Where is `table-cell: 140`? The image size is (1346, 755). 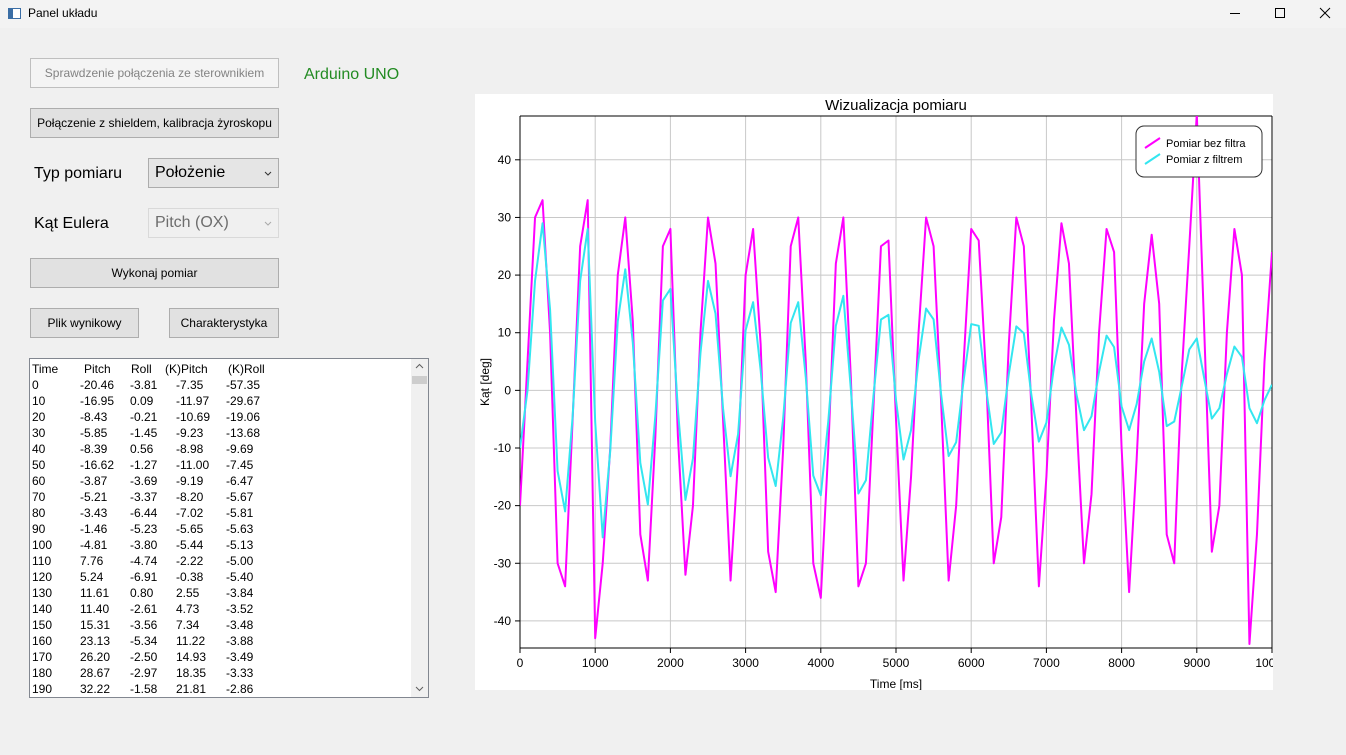 table-cell: 140 is located at coordinates (42, 609).